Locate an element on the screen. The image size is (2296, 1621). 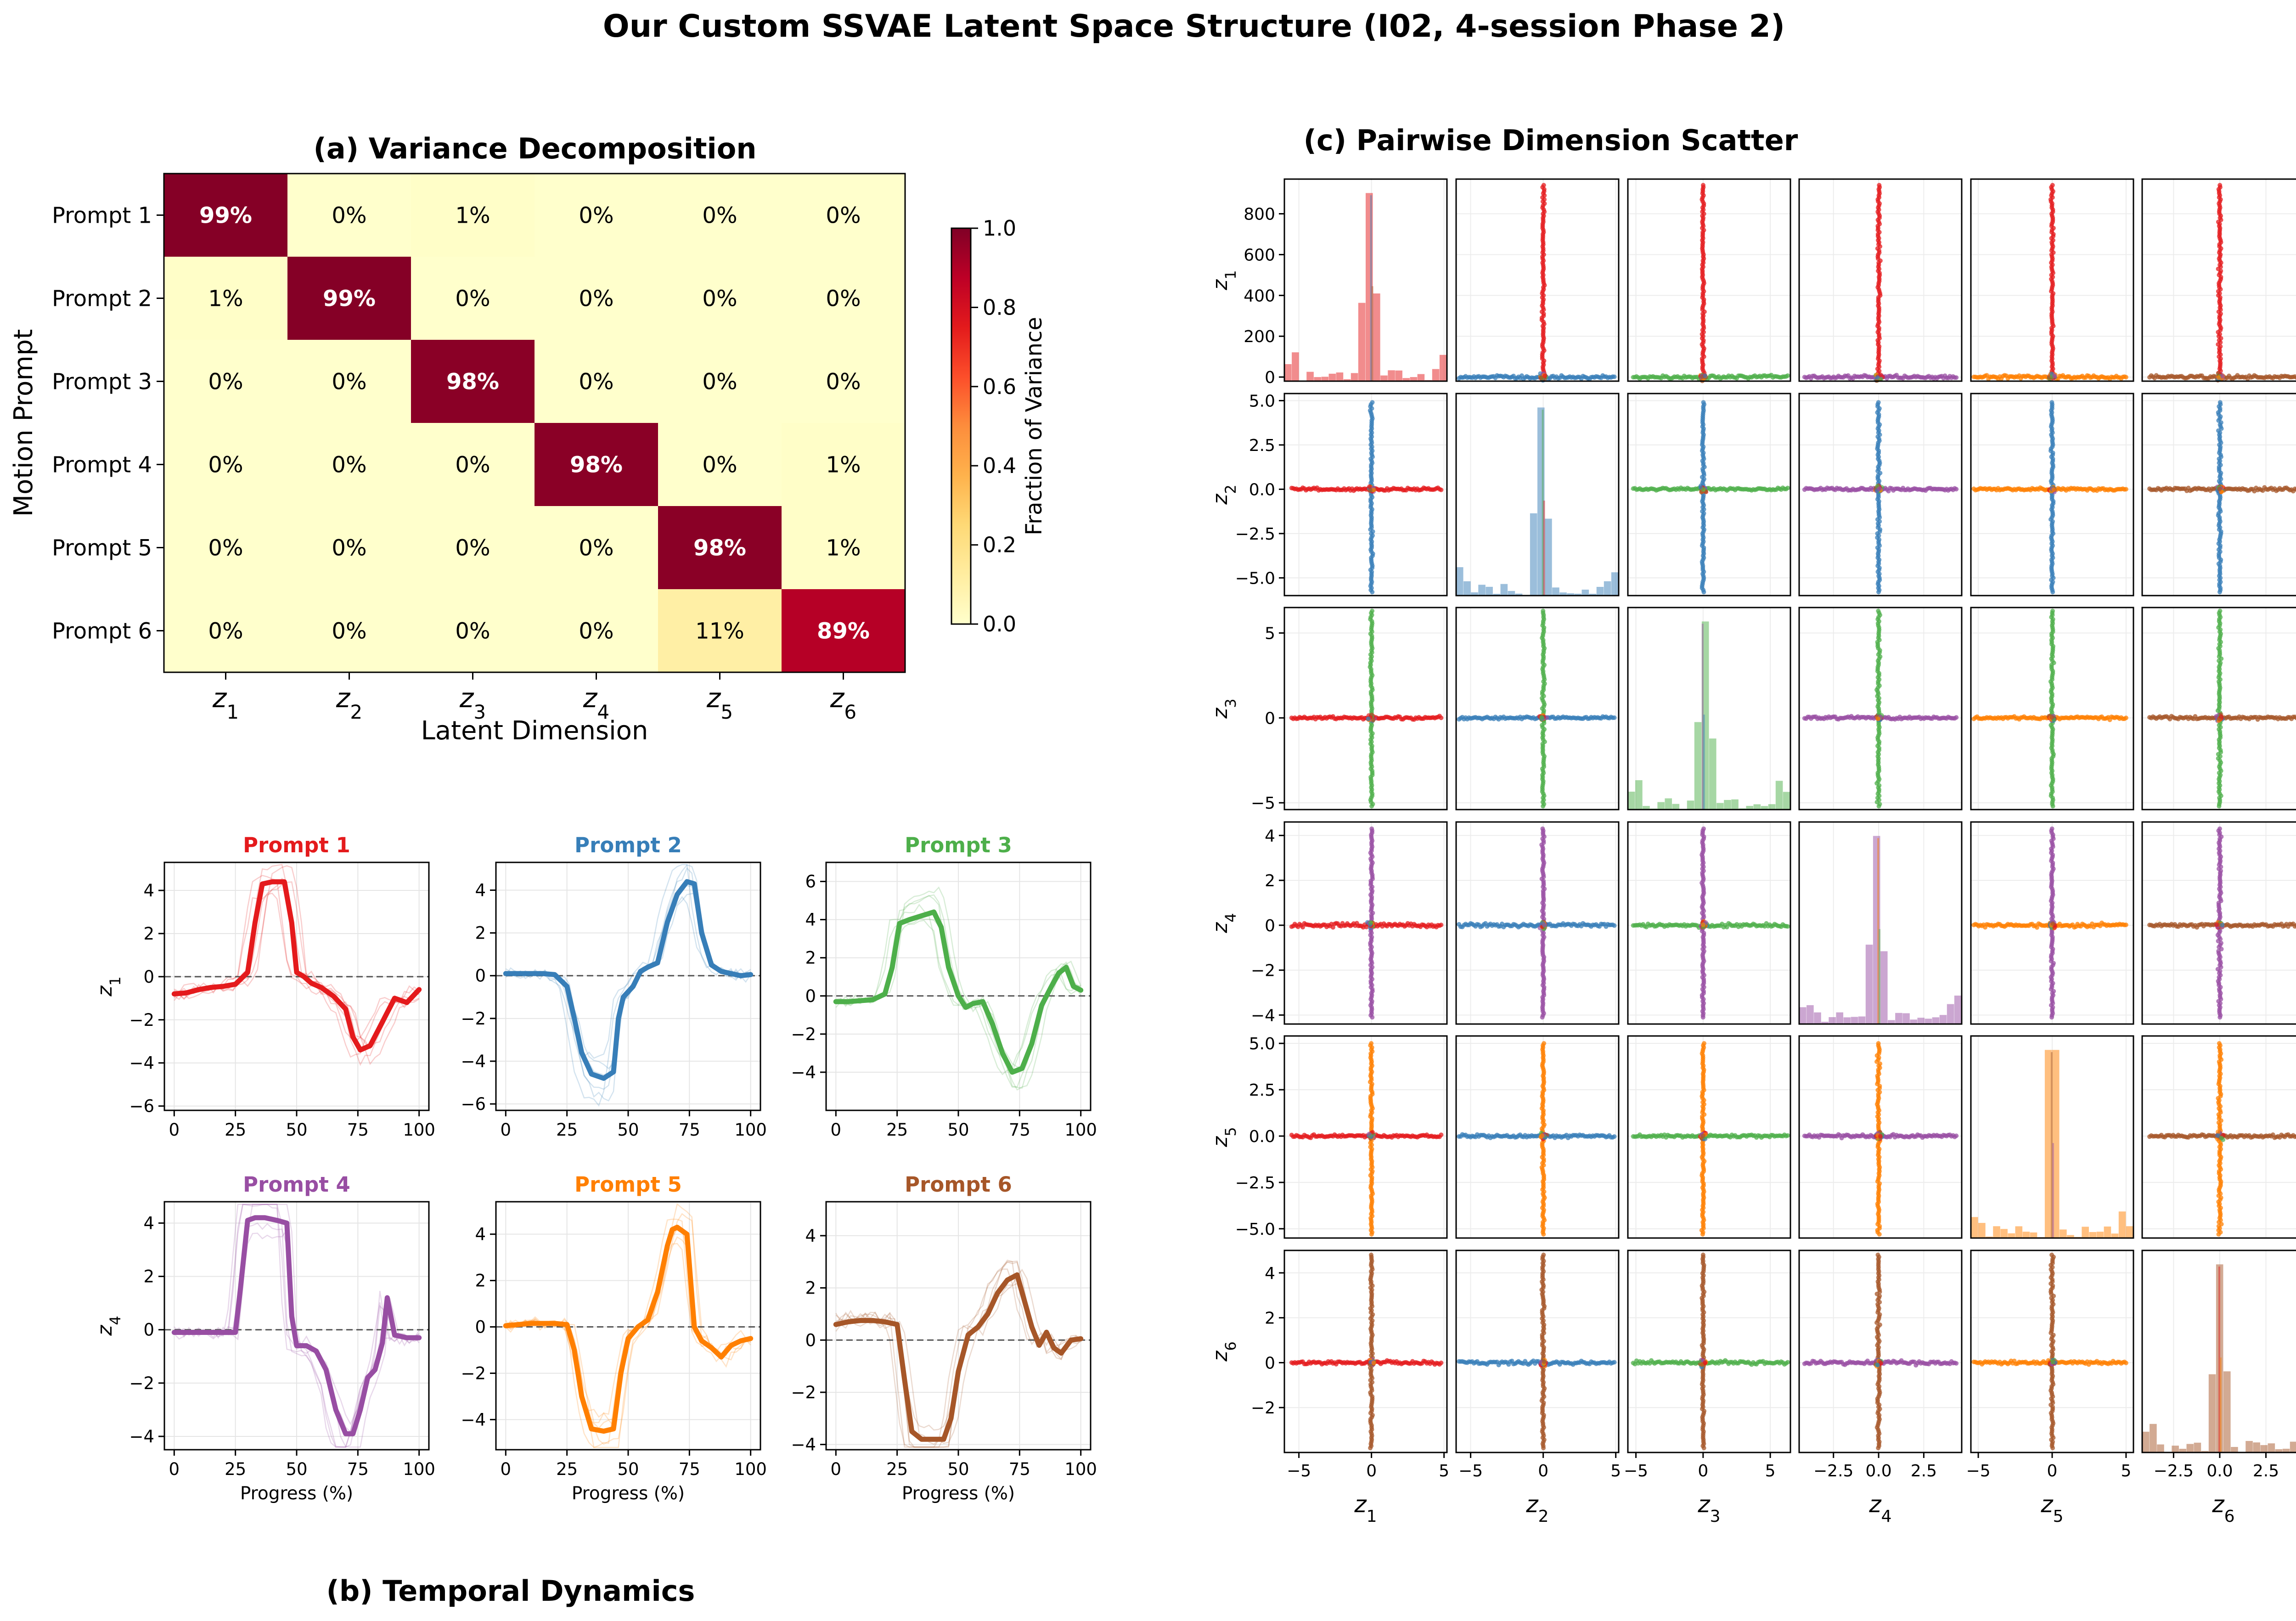
colorbar-tick-label: 0.4 is located at coordinates (999, 465).